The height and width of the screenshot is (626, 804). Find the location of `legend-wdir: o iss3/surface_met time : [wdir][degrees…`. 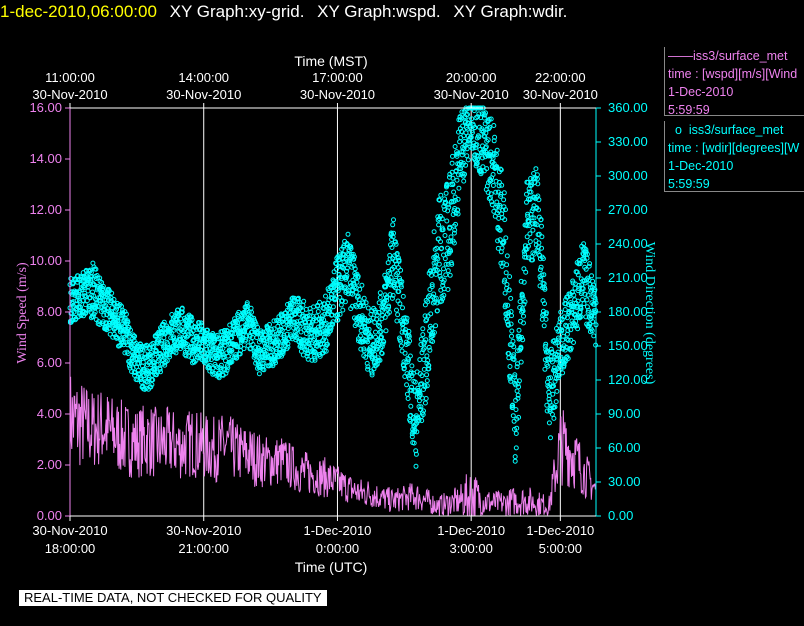

legend-wdir: o iss3/surface_met time : [wdir][degrees… is located at coordinates (734, 156).